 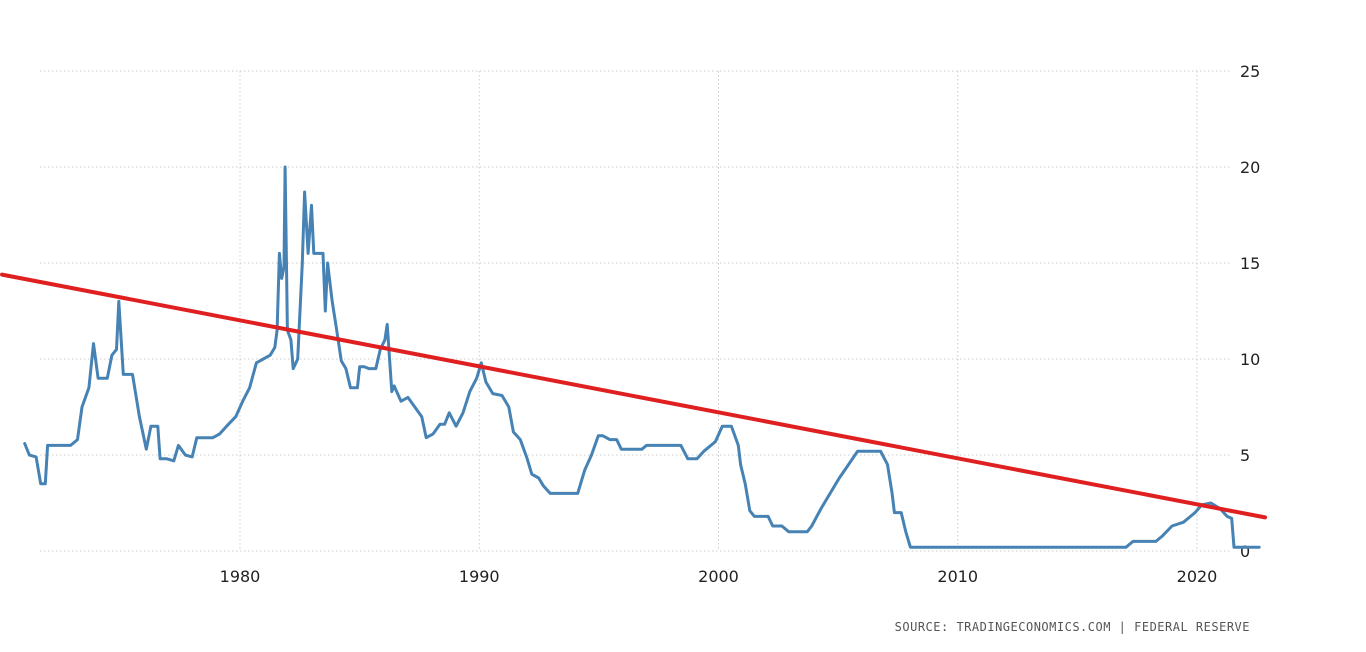 What do you see at coordinates (479, 576) in the screenshot?
I see `x-tick-label: 1990` at bounding box center [479, 576].